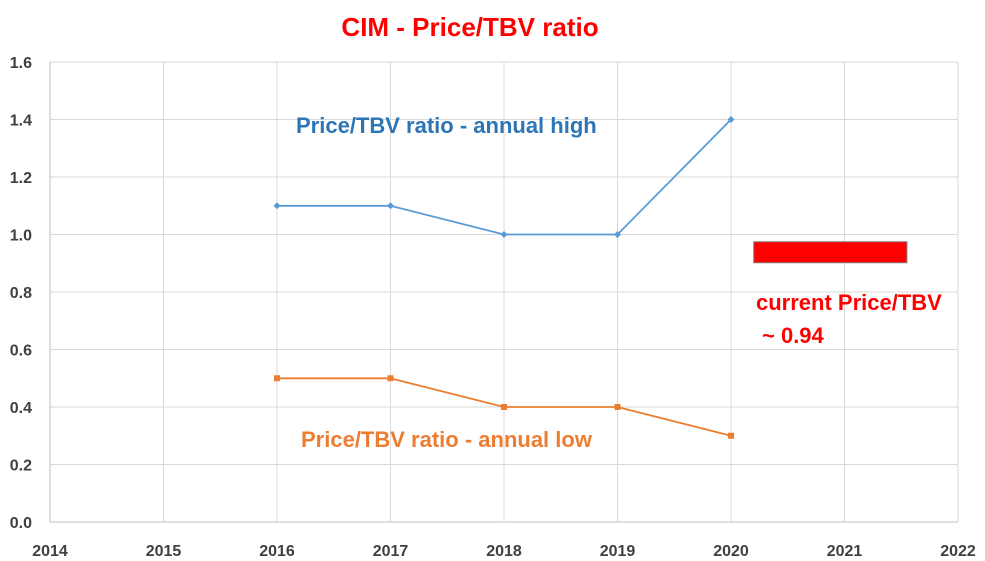  What do you see at coordinates (164, 551) in the screenshot?
I see `x-tick-label: 2015` at bounding box center [164, 551].